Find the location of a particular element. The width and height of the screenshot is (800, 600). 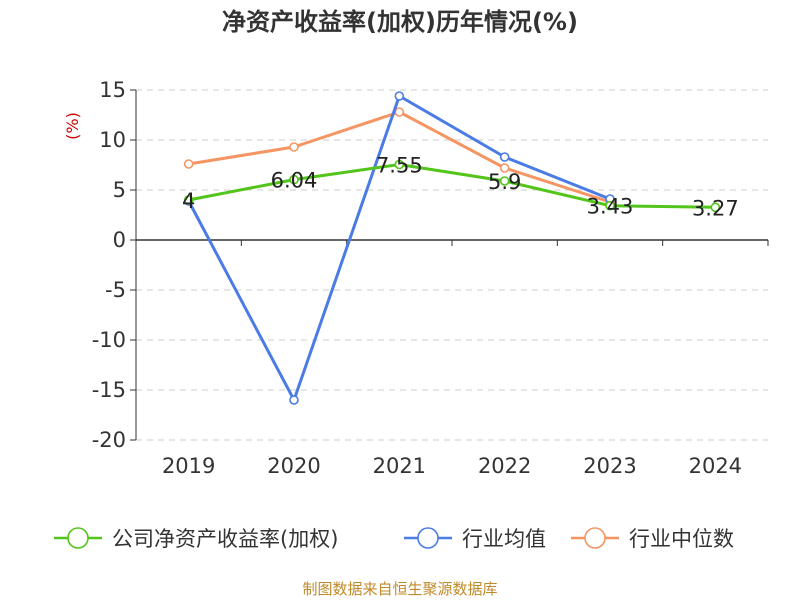

y-tick-label: 15 is located at coordinates (112, 90).